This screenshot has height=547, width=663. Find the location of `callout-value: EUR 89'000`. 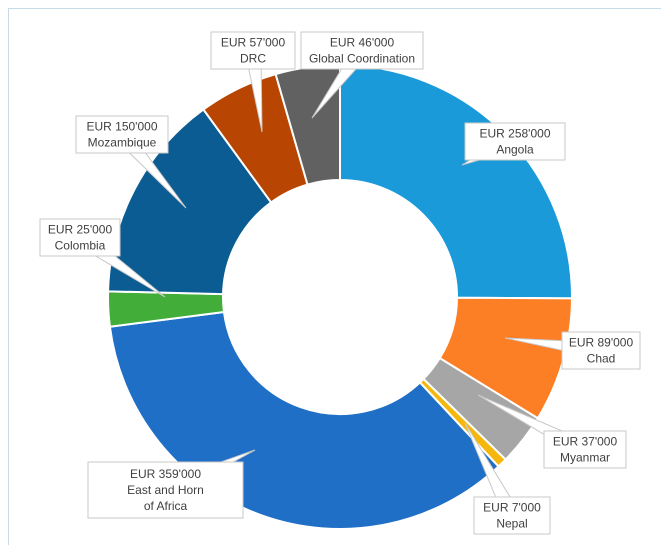

callout-value: EUR 89'000 is located at coordinates (601, 343).